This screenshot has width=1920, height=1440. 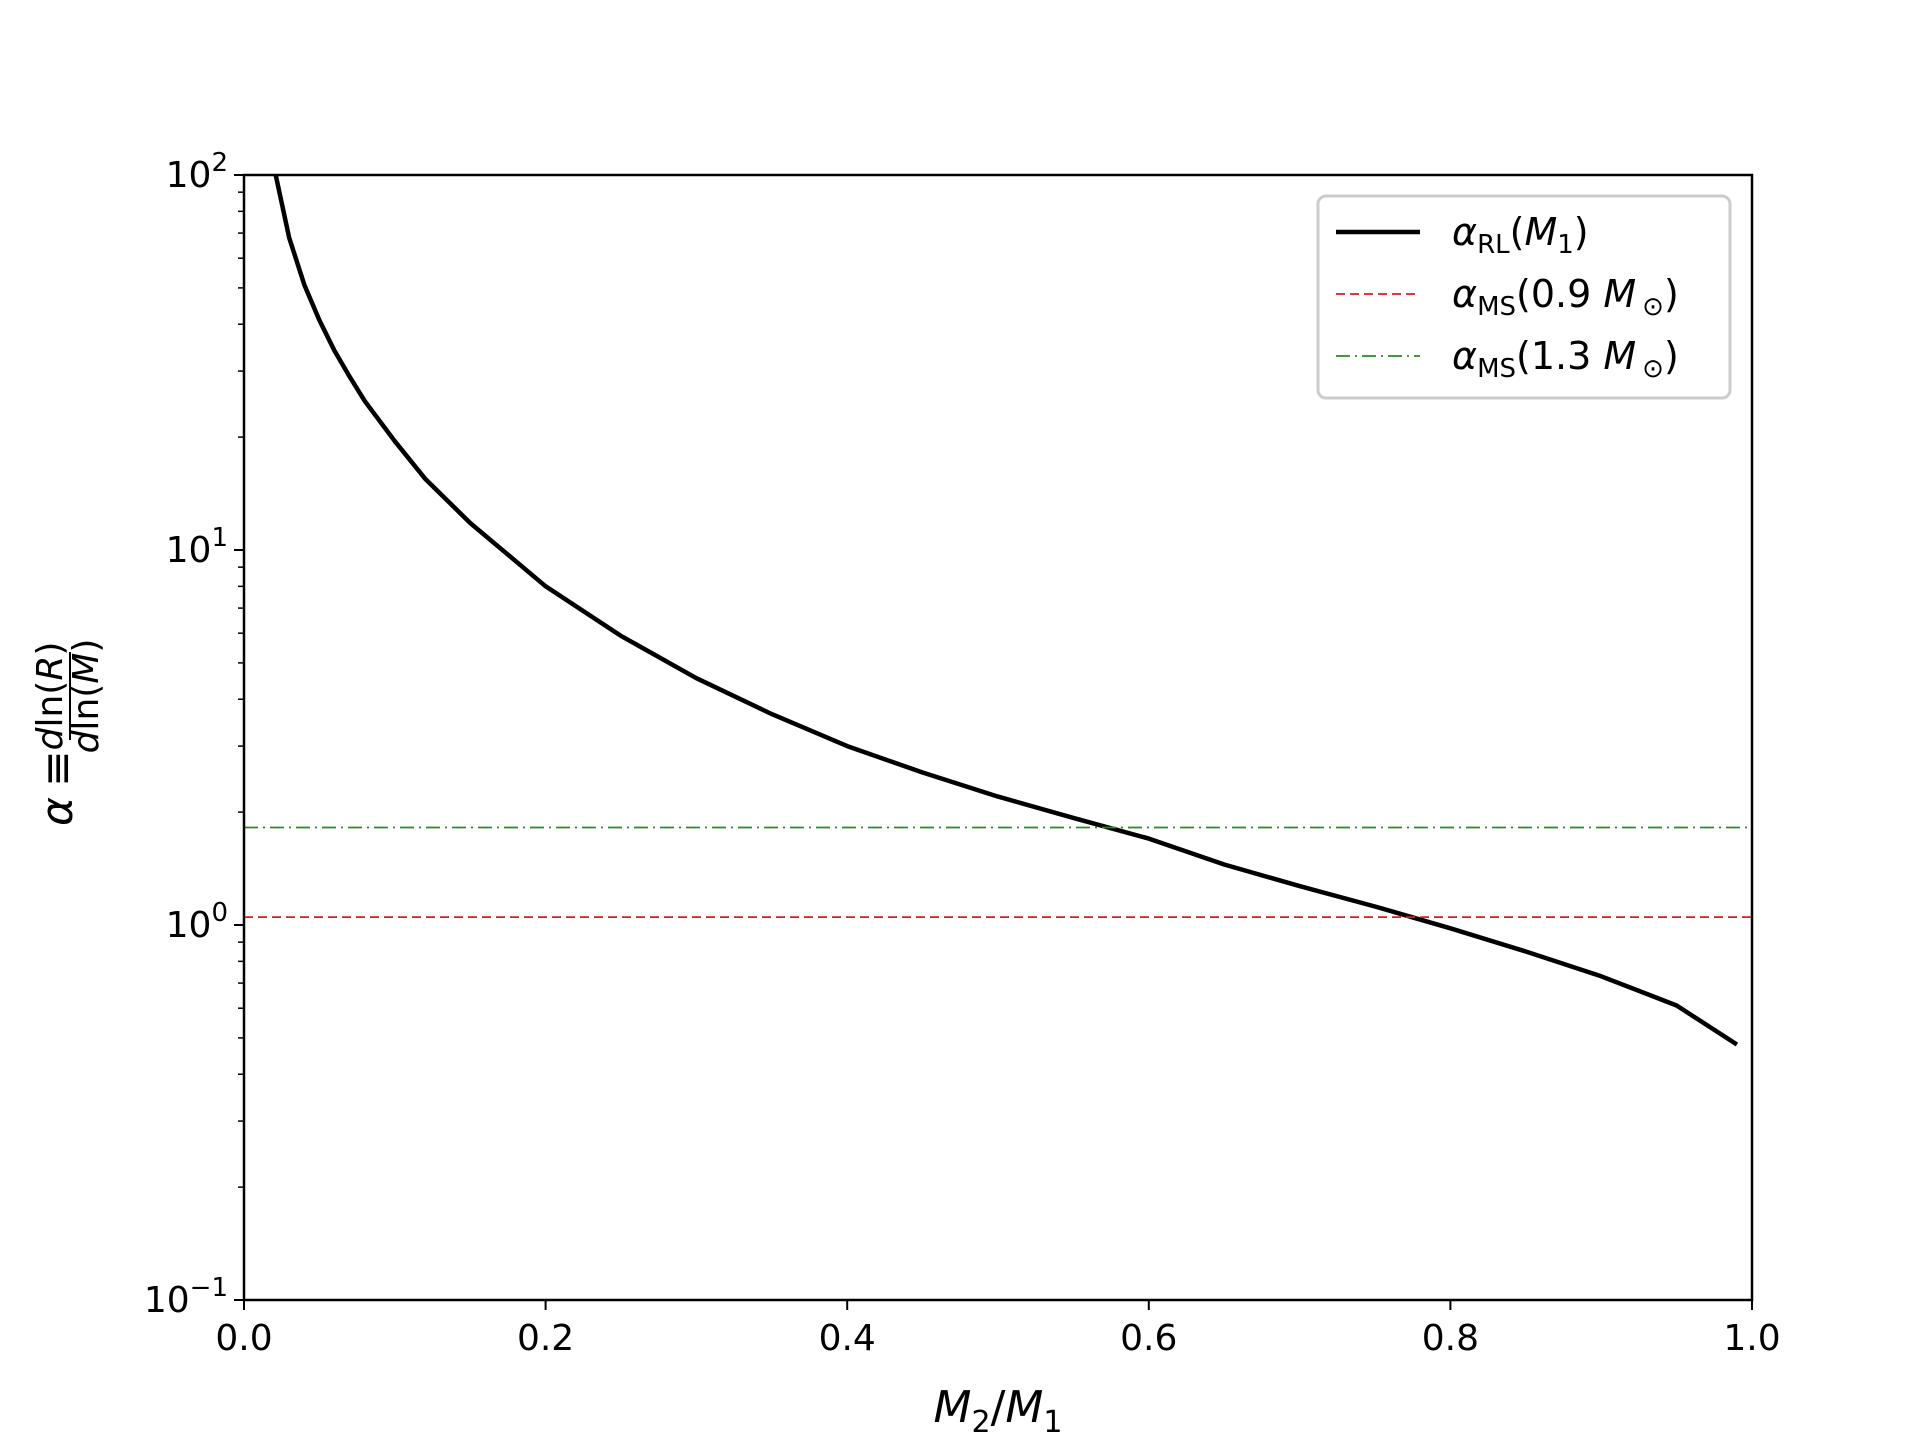 I want to click on x-axis-label: M2/M1, so click(x=998, y=1411).